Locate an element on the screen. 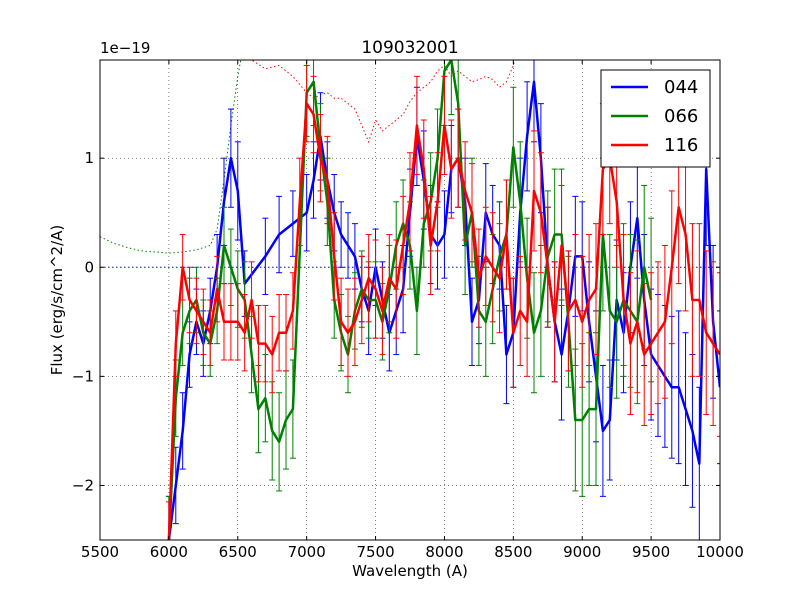 This screenshot has height=600, width=800. x-tick-label: 10000 is located at coordinates (720, 552).